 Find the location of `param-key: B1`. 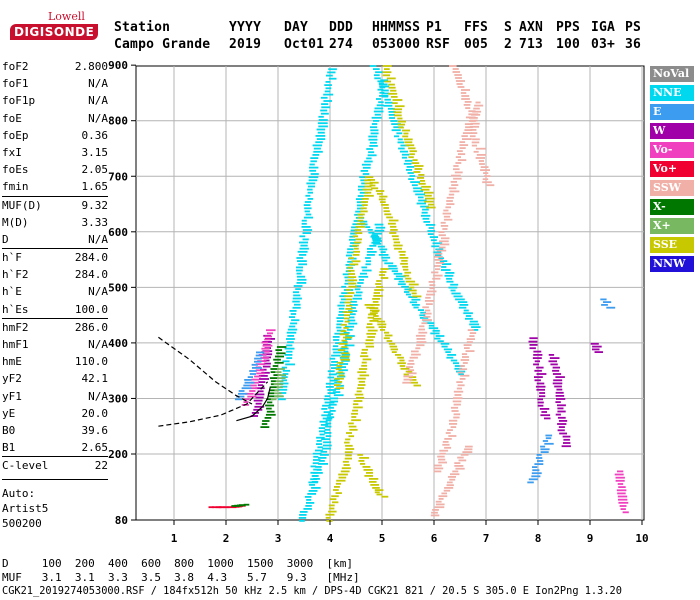

param-key: B1 is located at coordinates (9, 448).